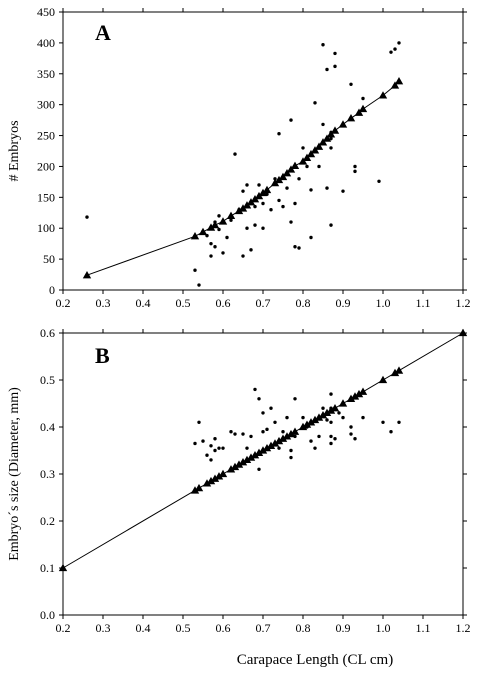 The image size is (478, 674). Describe the element at coordinates (315, 660) in the screenshot. I see `x-axis-label: Carapace Length (CL cm)` at that location.